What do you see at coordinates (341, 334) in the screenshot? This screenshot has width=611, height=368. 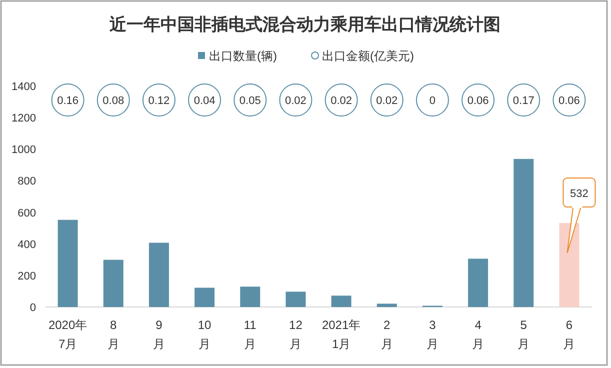 I see `x-tick-label: 2021年 1月` at bounding box center [341, 334].